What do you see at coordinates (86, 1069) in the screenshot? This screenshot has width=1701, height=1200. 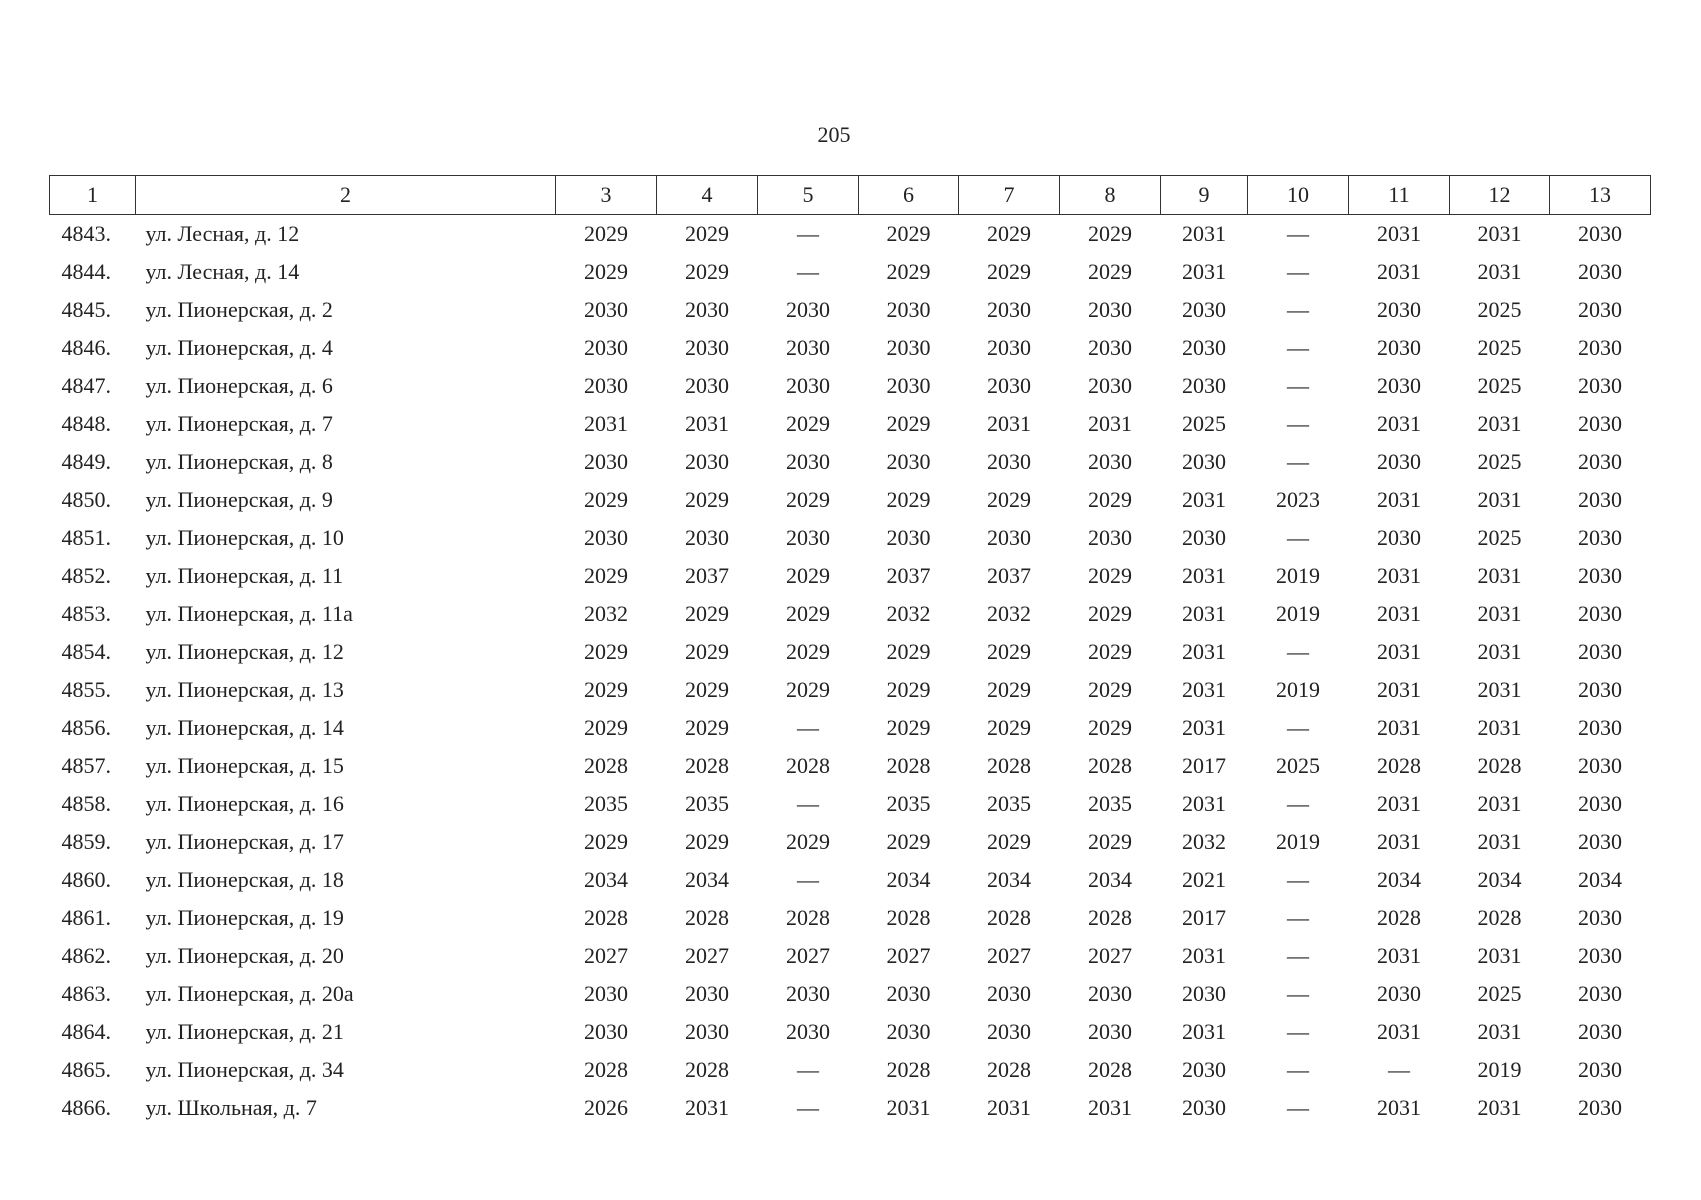 I see `row-number: 4865.` at bounding box center [86, 1069].